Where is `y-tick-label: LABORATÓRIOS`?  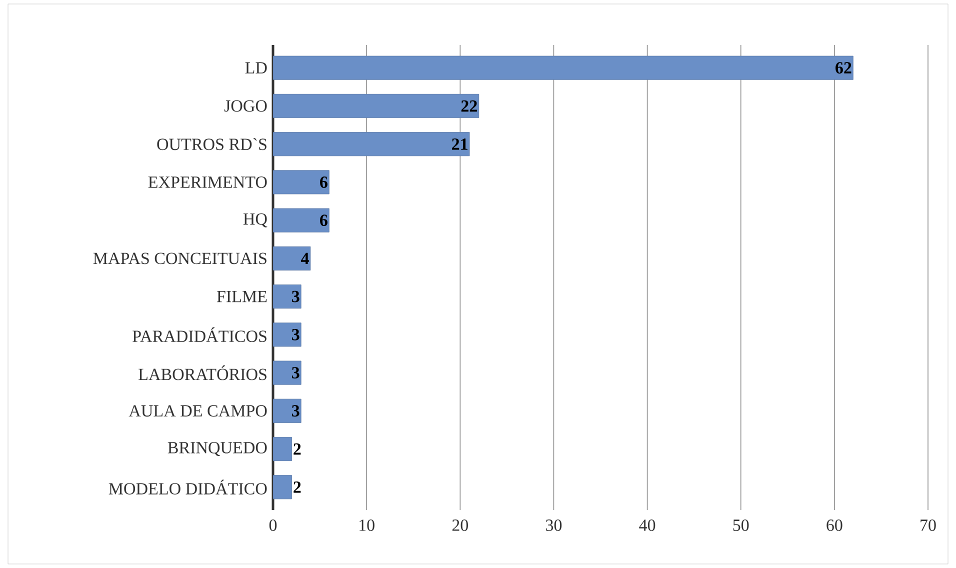 y-tick-label: LABORATÓRIOS is located at coordinates (202, 372).